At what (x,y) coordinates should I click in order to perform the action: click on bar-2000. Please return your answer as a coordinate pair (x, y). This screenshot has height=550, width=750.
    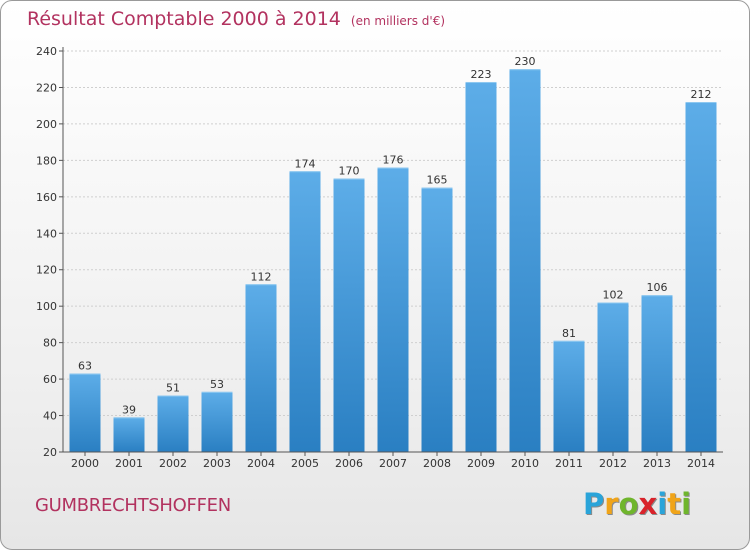
    Looking at the image, I should click on (85, 412).